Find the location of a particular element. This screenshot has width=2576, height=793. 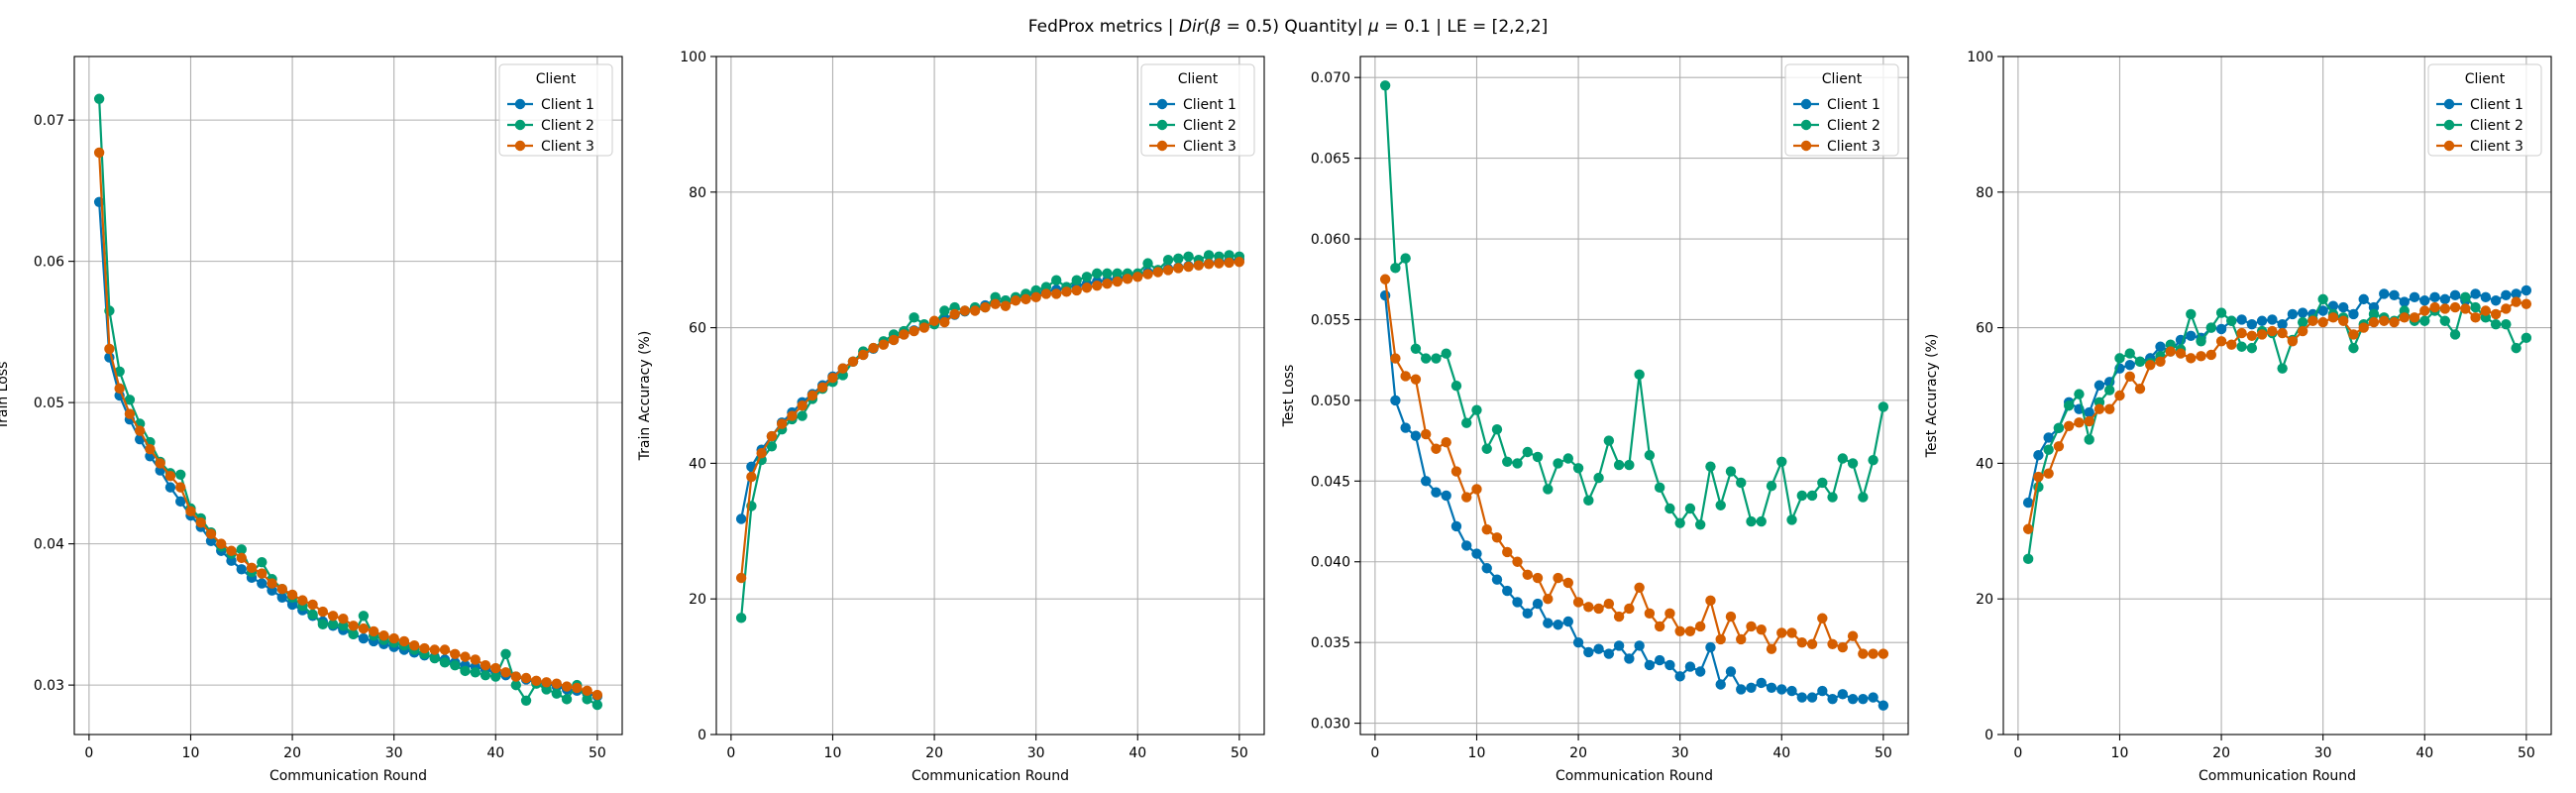

legend-frame is located at coordinates (1841, 110).